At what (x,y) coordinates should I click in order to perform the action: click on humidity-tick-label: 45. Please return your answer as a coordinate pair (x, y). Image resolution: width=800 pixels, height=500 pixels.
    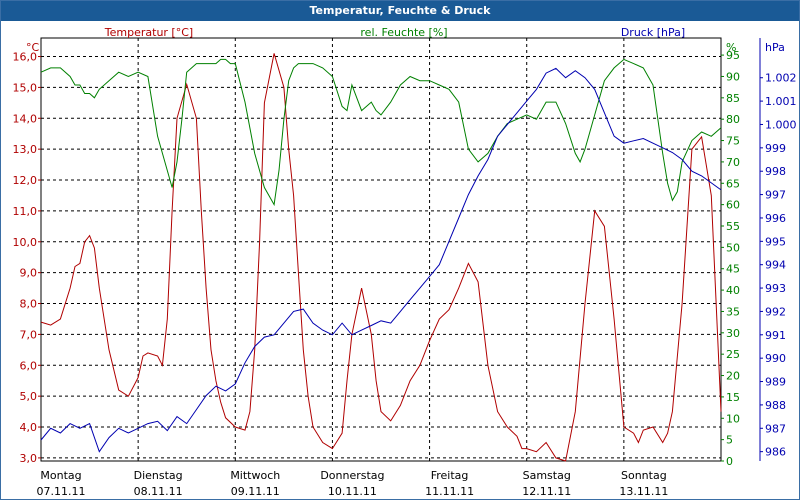
    Looking at the image, I should click on (733, 269).